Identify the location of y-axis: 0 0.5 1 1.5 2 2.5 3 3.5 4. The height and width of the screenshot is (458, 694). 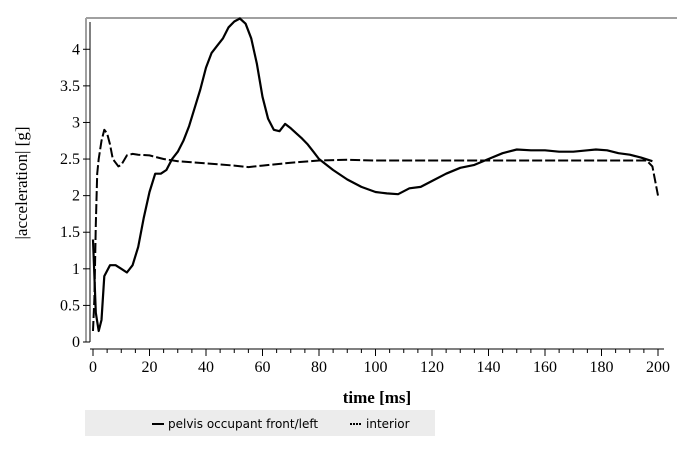
(75, 196).